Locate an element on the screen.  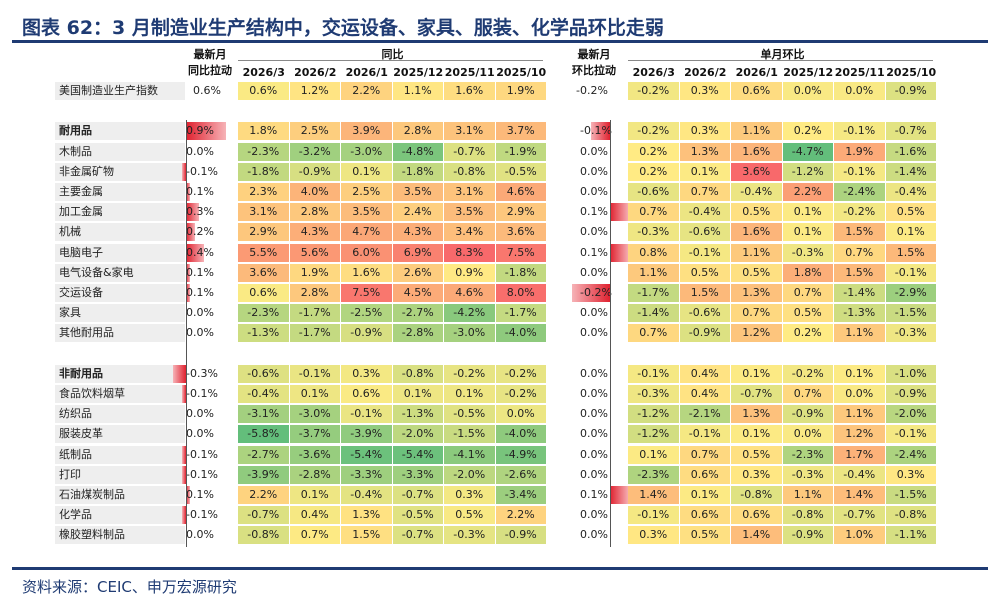
mom-cell: 0.6% is located at coordinates (756, 91).